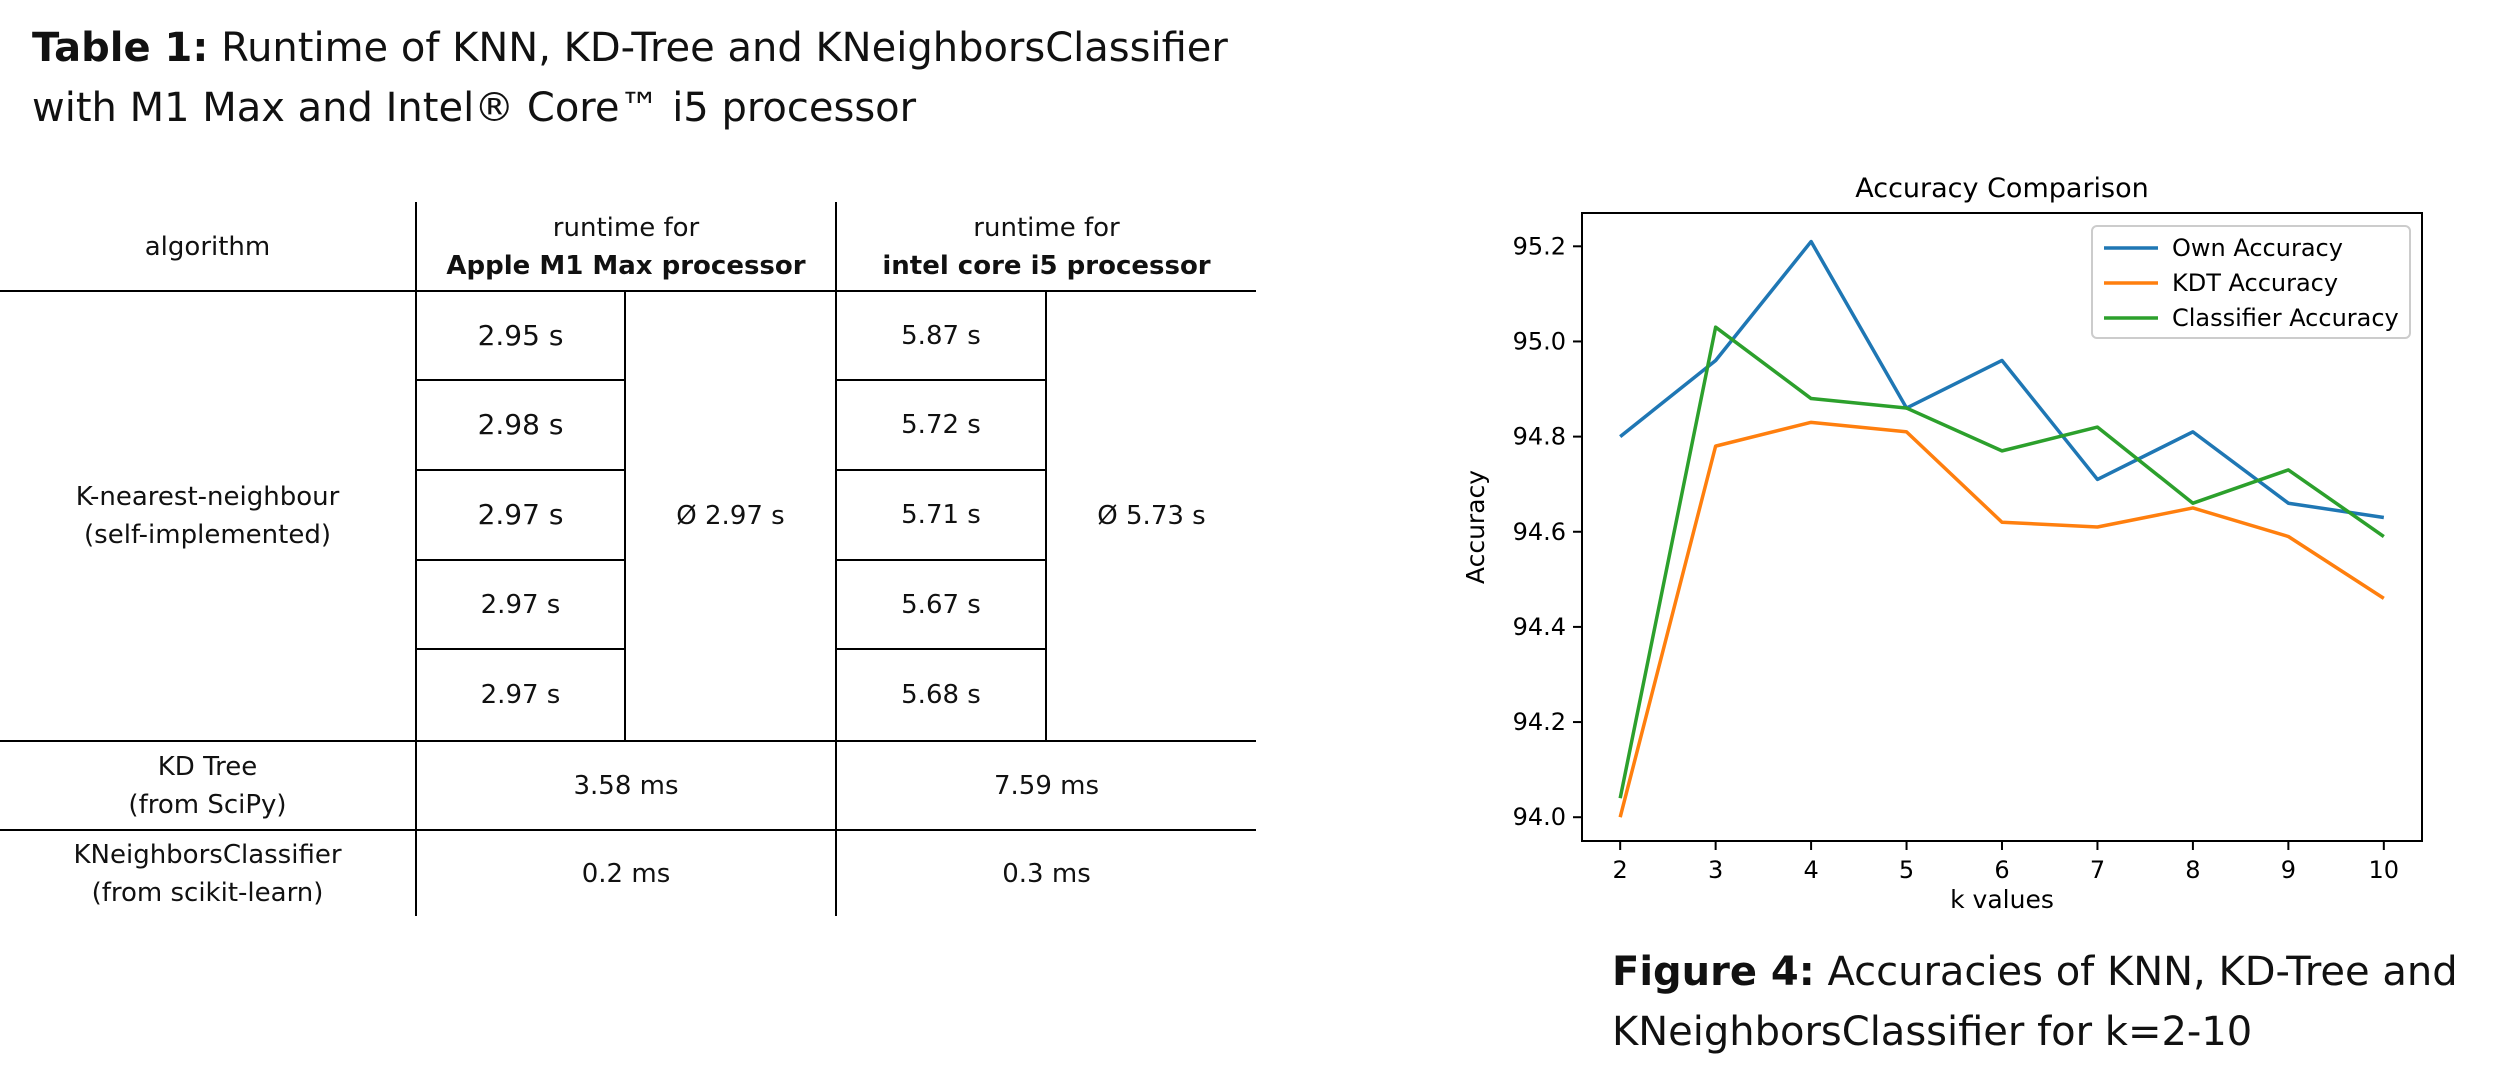 The height and width of the screenshot is (1078, 2504). I want to click on kdtree-i5: 7.59 ms, so click(1046, 785).